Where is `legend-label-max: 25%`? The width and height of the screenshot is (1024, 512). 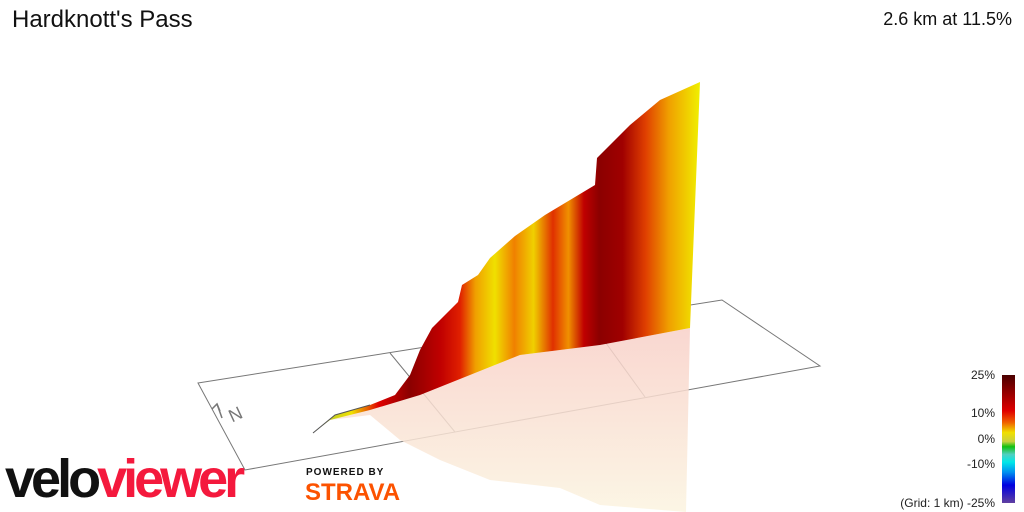 legend-label-max: 25% is located at coordinates (982, 375).